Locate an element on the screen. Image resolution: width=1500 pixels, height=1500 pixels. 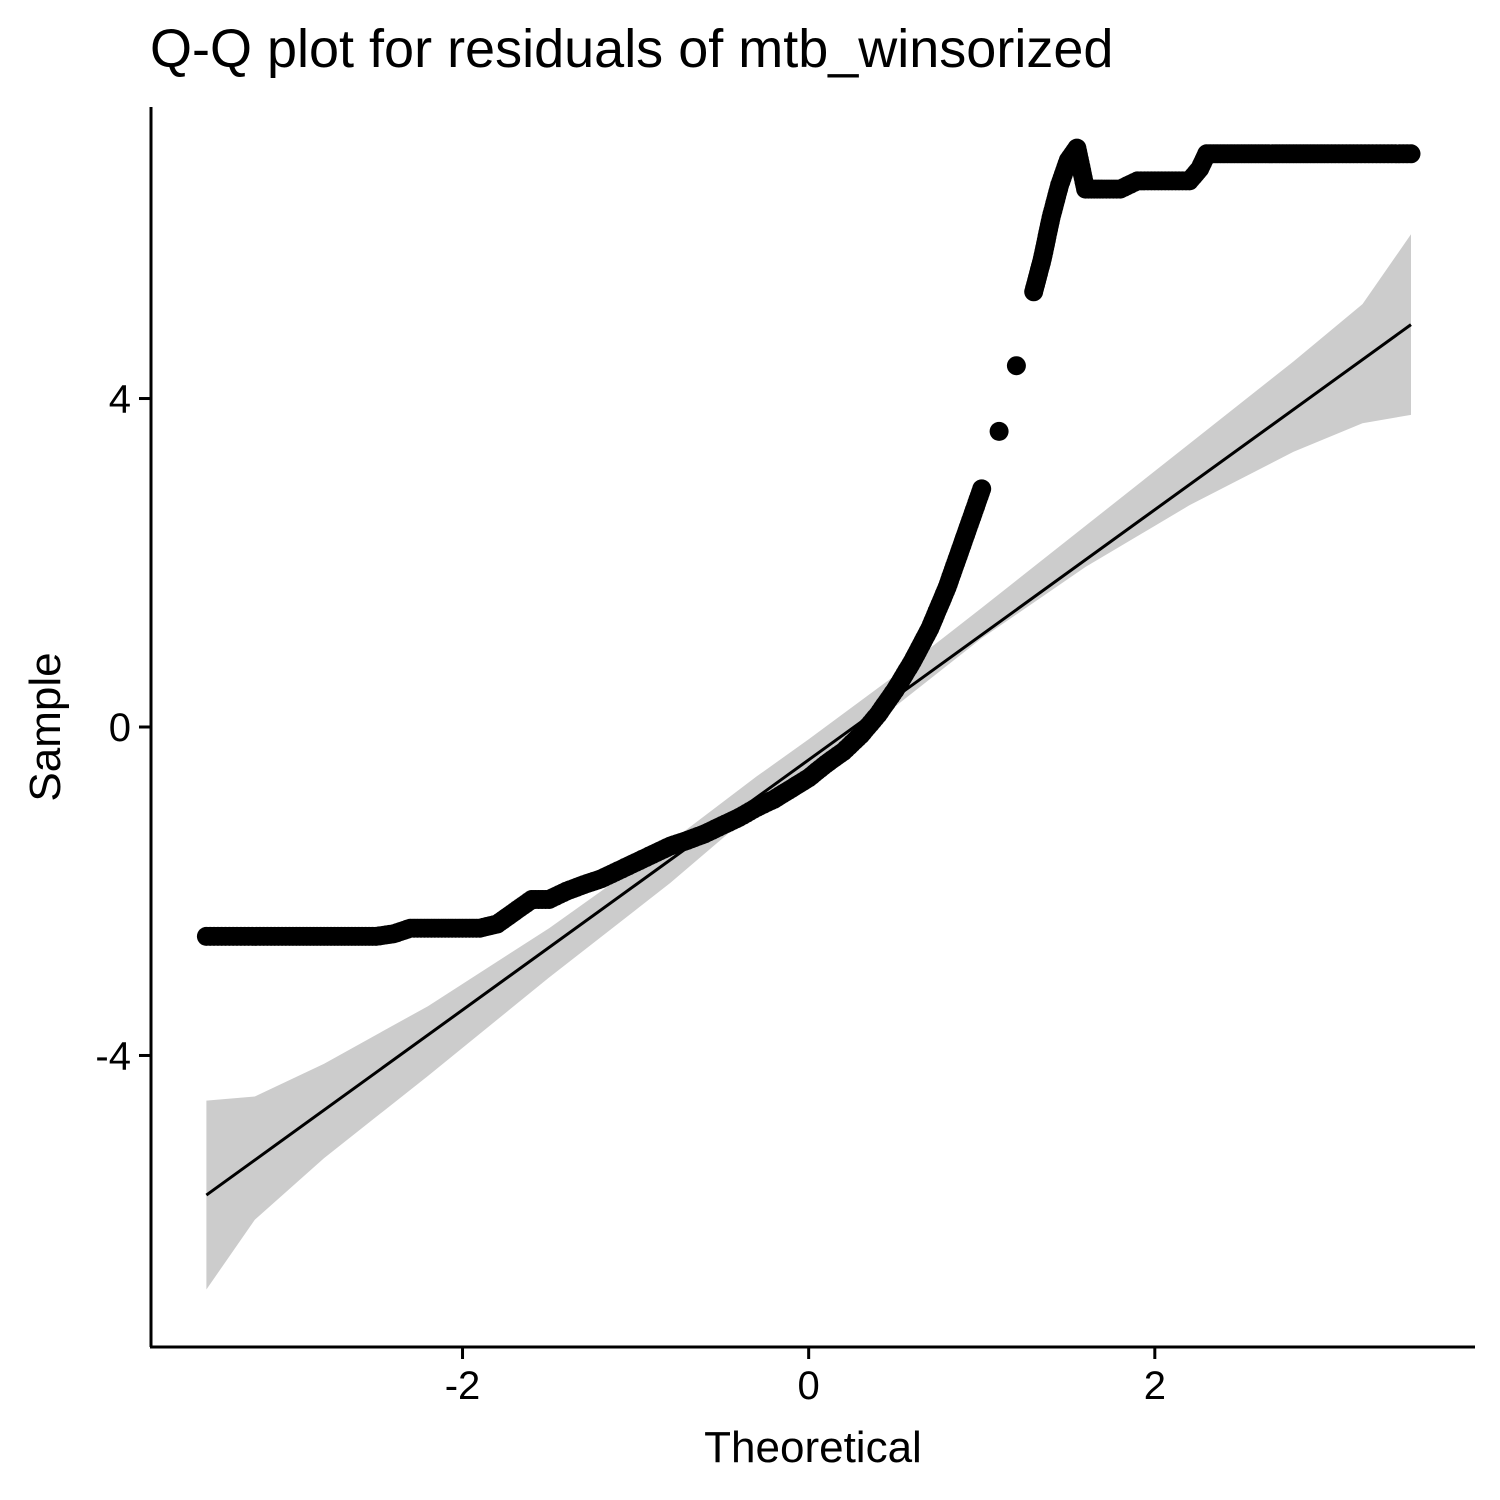
chart-title: Q-Q plot for residuals of mtb_winsorized is located at coordinates (632, 49).